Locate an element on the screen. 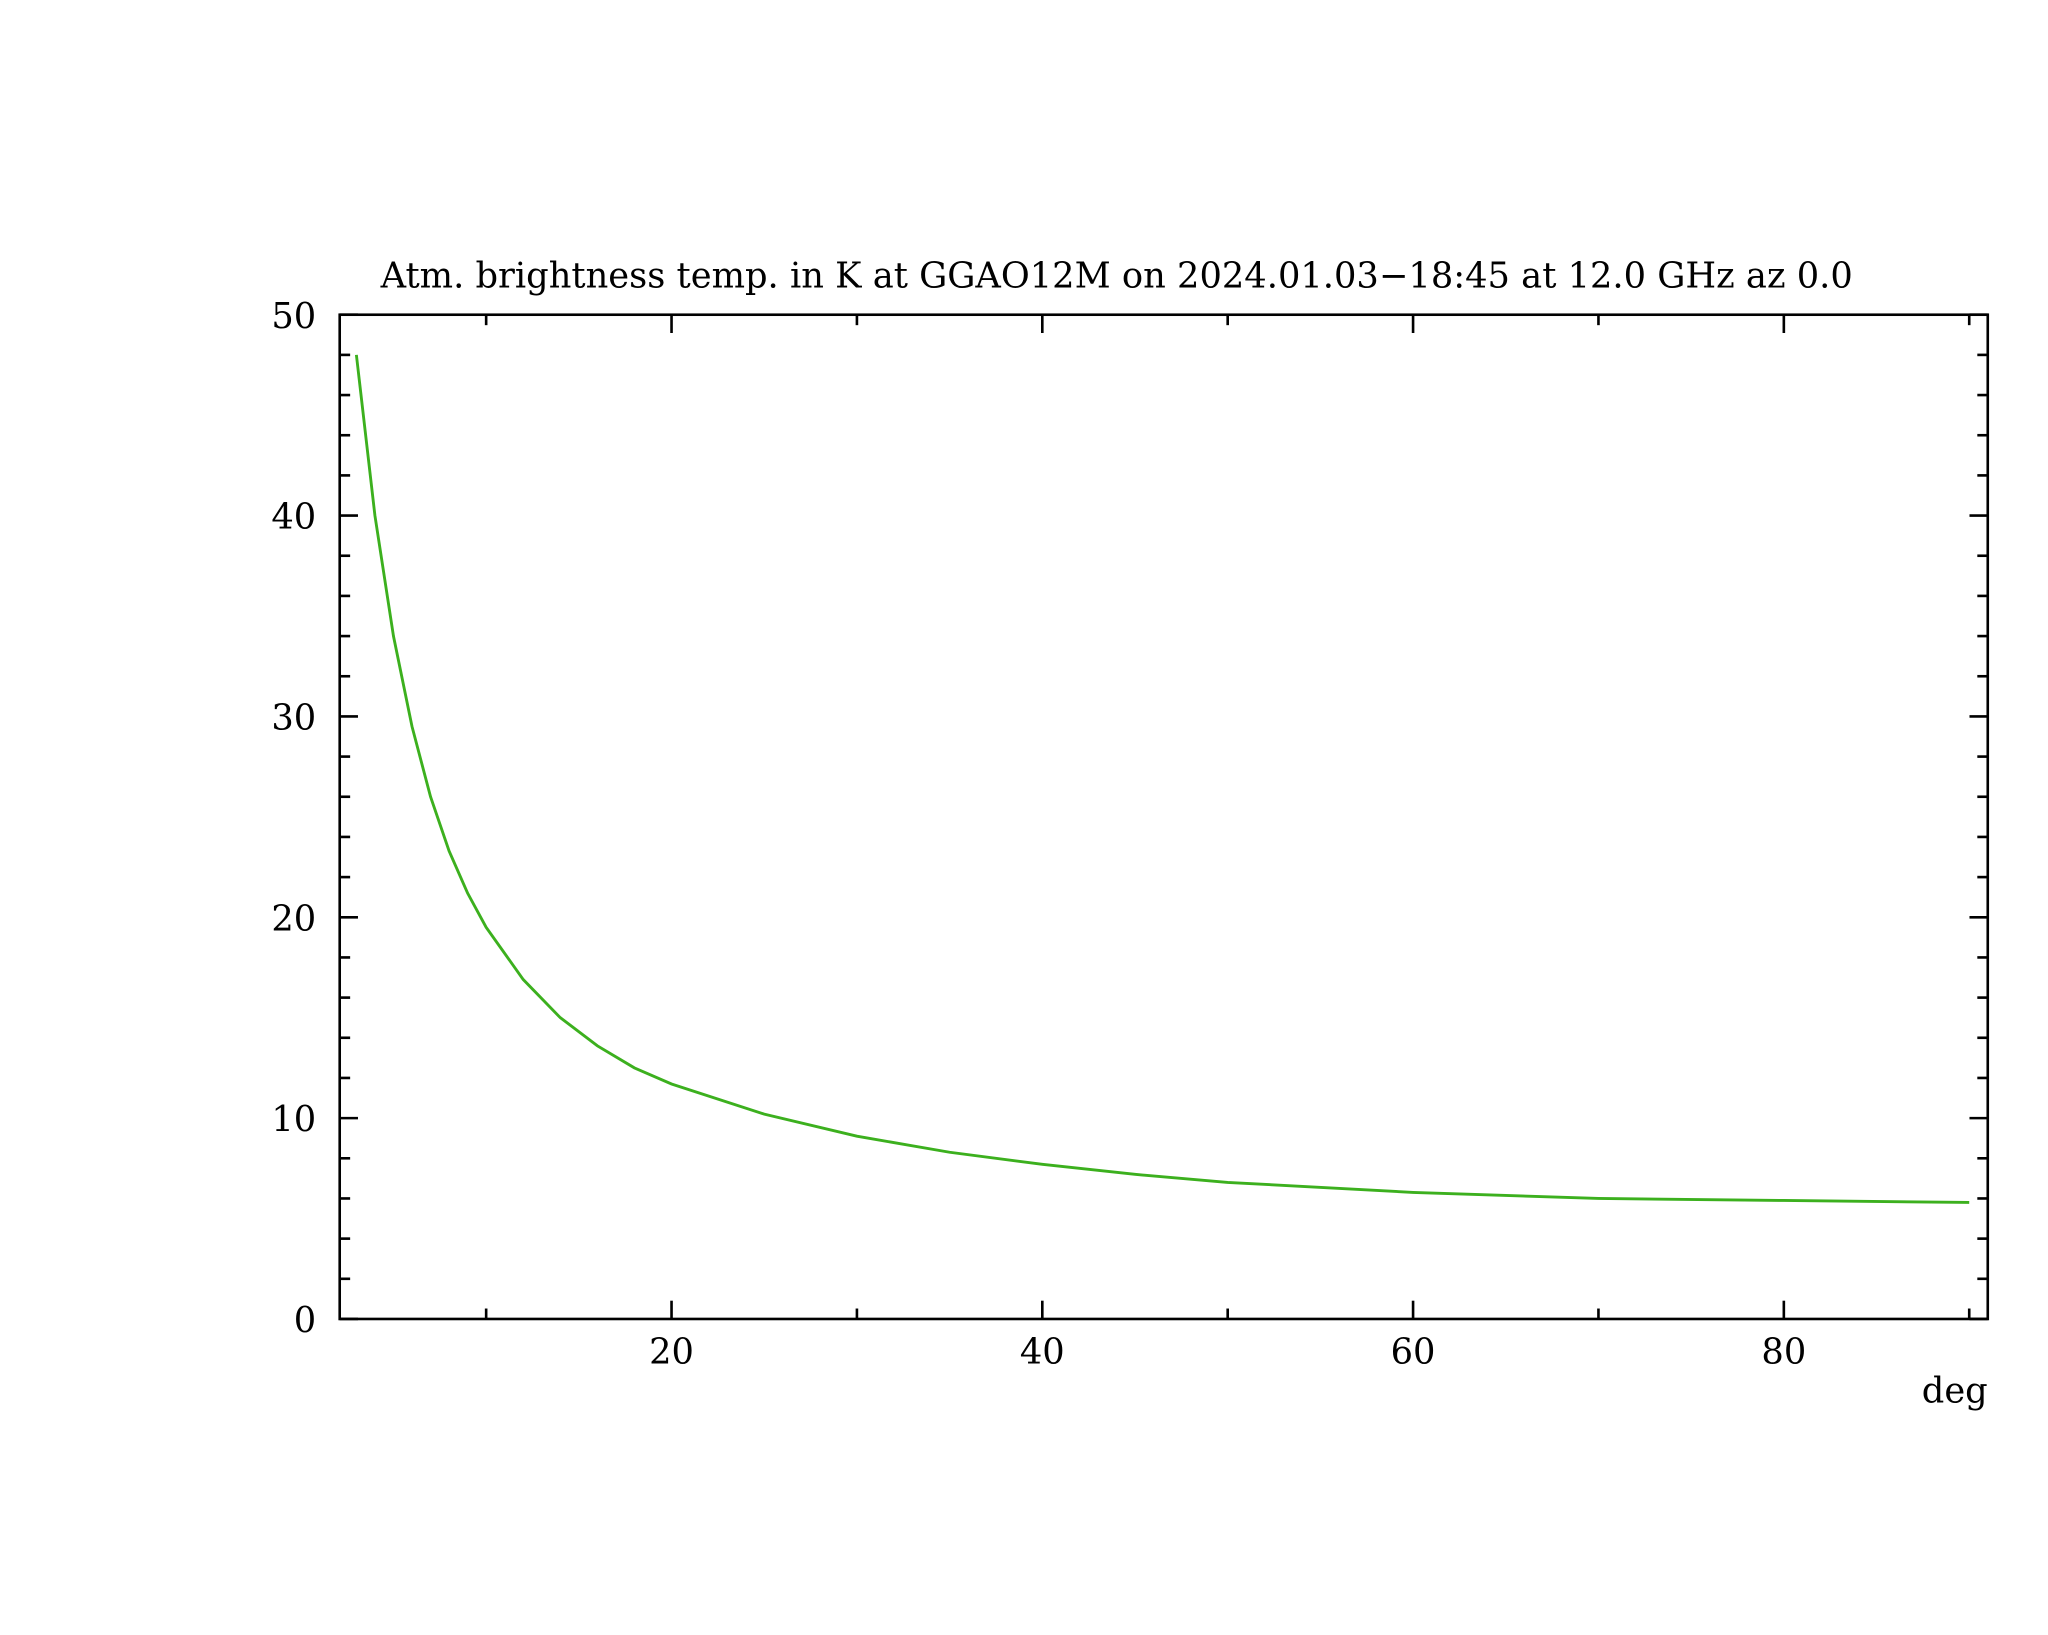 The width and height of the screenshot is (2048, 1635). x-tick-label: 80 is located at coordinates (1783, 1351).